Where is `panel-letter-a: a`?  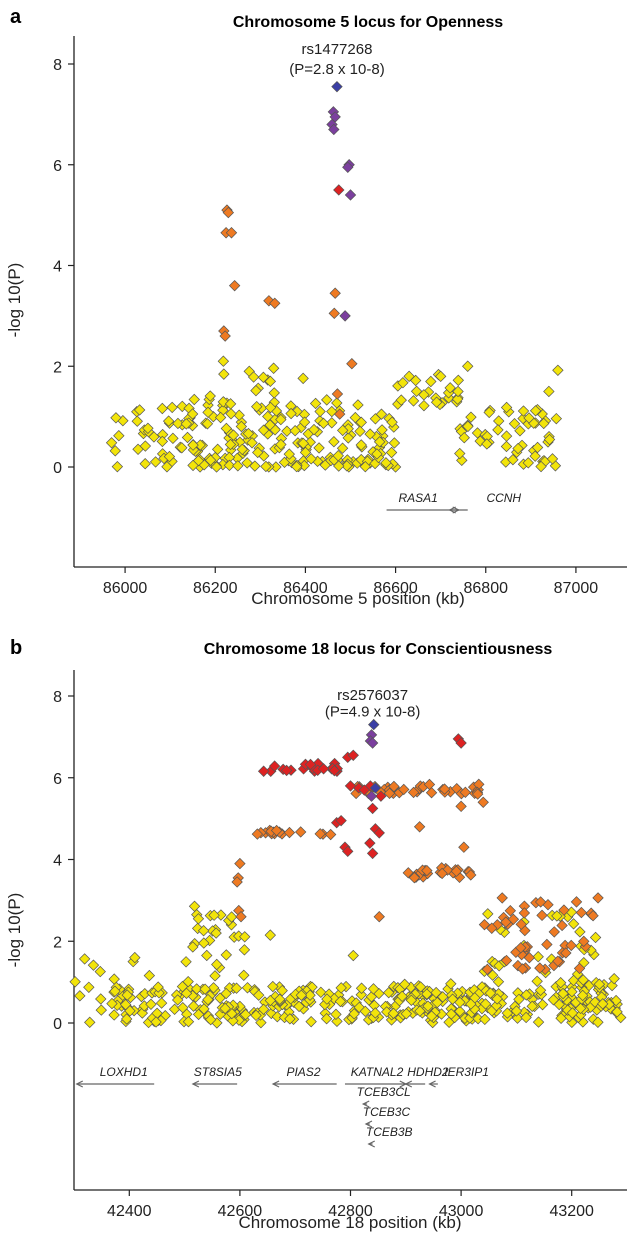
panel-letter-a: a is located at coordinates (16, 17).